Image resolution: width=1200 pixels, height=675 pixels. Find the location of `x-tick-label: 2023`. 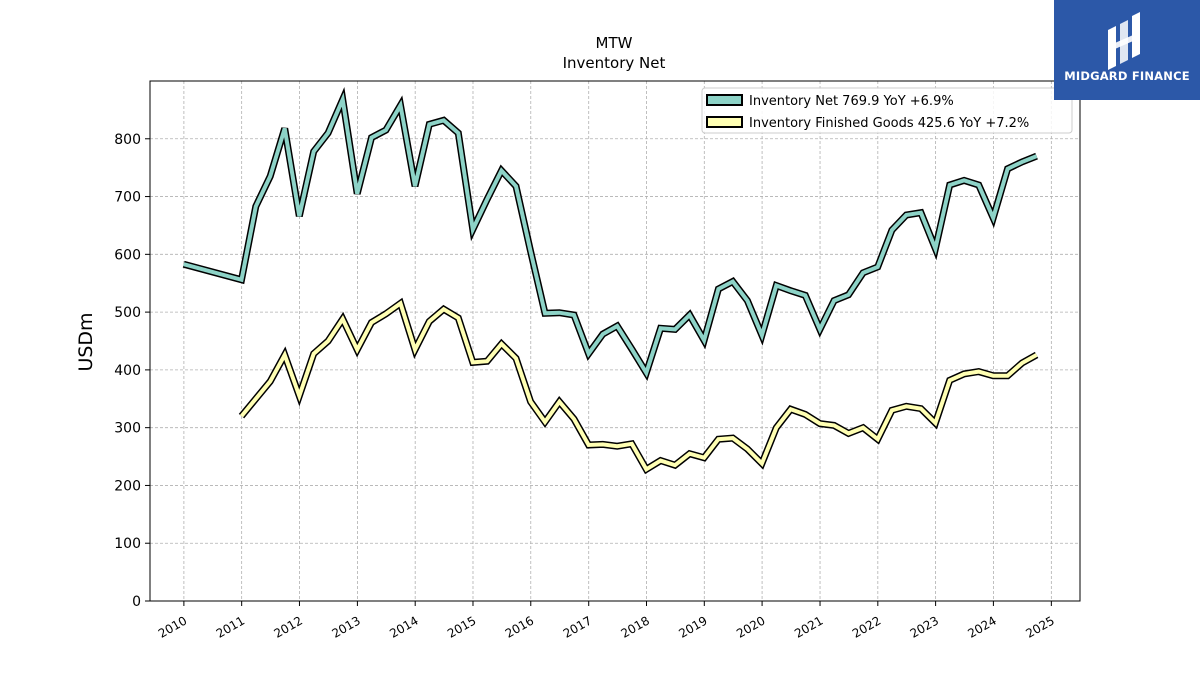

x-tick-label: 2023 is located at coordinates (924, 626).